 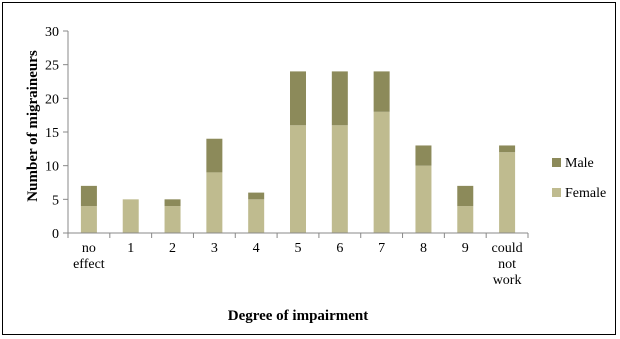 I want to click on legend-label-female: Female, so click(x=585, y=193).